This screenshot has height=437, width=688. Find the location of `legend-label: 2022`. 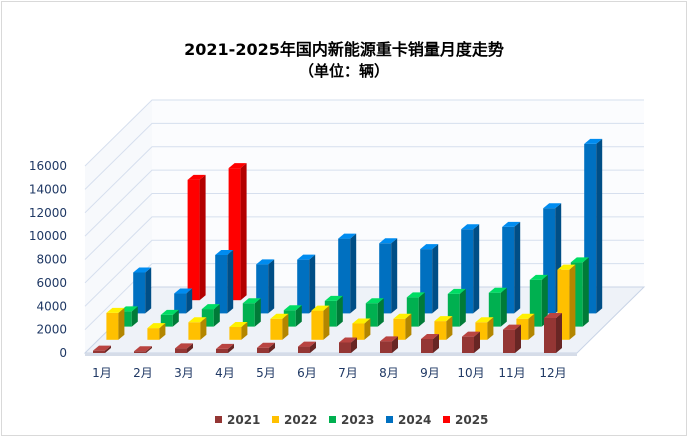

legend-label: 2022 is located at coordinates (300, 420).